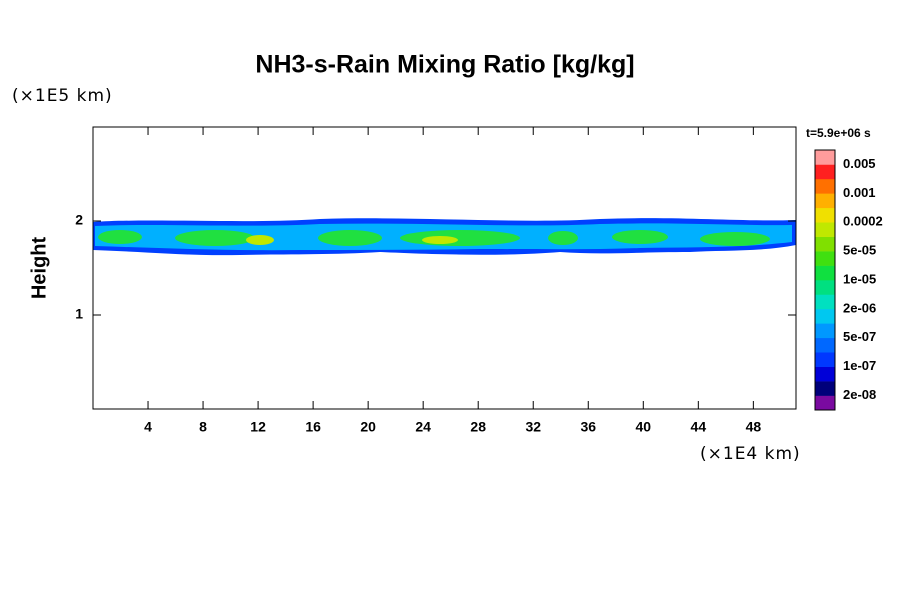 The width and height of the screenshot is (900, 600). Describe the element at coordinates (203, 427) in the screenshot. I see `x-tick-label: 8` at that location.